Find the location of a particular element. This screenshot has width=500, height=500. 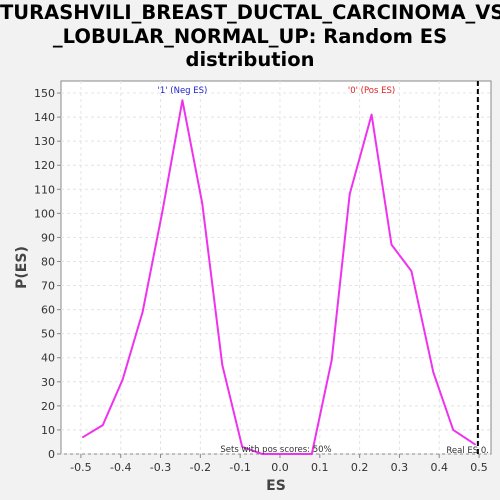

y-tick-label: 150 is located at coordinates (44, 93).